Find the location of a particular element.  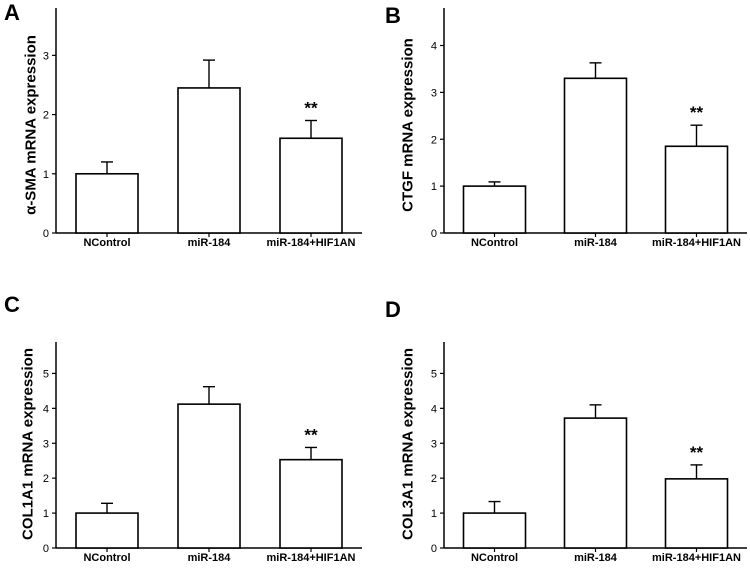

panel-letter-b: B is located at coordinates (393, 15).